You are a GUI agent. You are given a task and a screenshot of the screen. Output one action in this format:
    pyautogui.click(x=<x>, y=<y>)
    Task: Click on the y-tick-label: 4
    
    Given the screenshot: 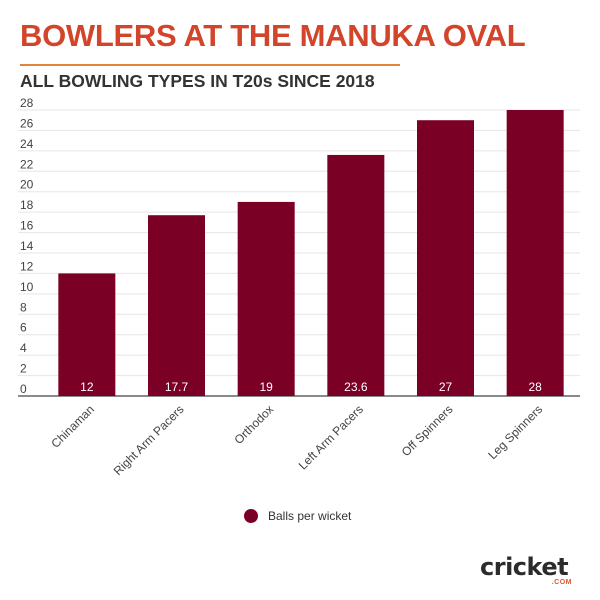 What is the action you would take?
    pyautogui.click(x=23, y=348)
    